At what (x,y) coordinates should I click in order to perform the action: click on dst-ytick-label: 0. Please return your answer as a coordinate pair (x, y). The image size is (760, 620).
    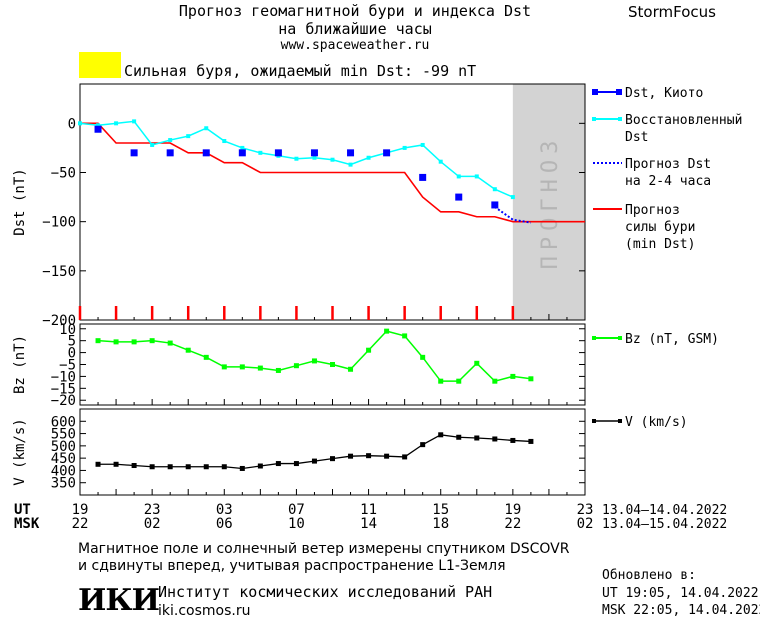
    Looking at the image, I should click on (72, 124).